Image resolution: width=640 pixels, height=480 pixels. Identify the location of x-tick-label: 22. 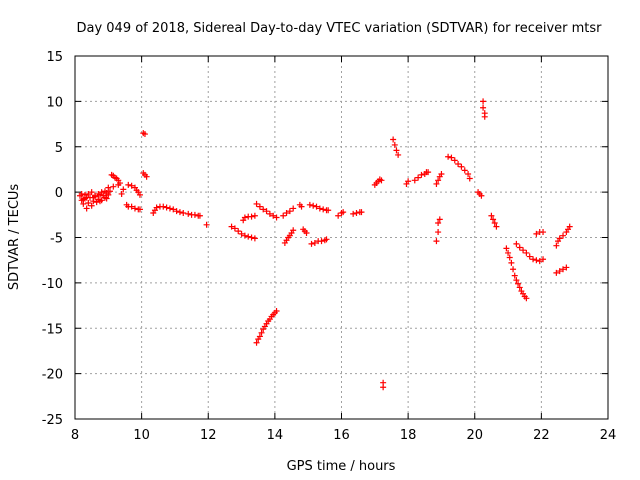
(541, 435).